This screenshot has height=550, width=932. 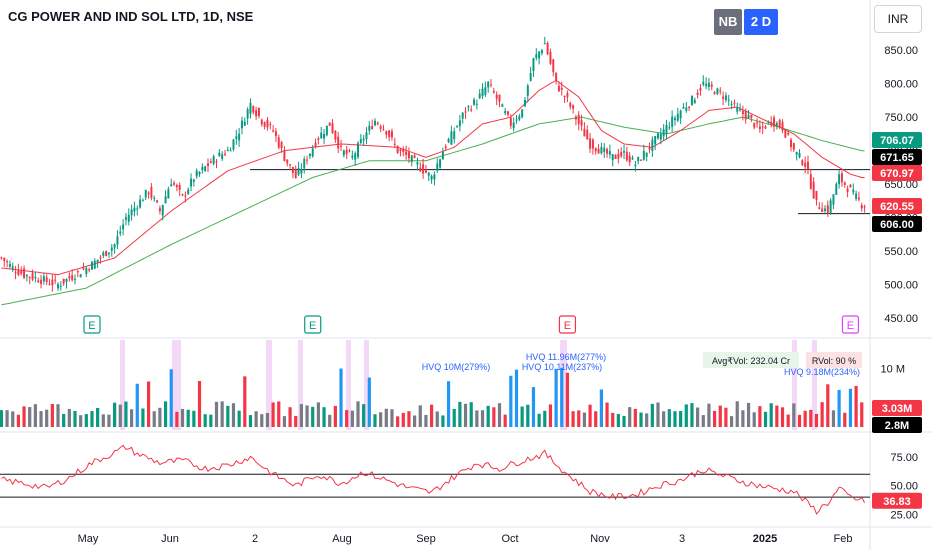 I want to click on price-label: 620.55, so click(x=897, y=207).